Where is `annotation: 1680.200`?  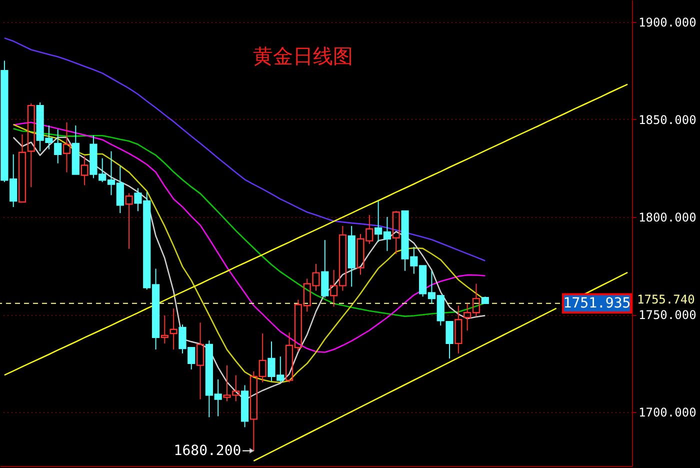
annotation: 1680.200 is located at coordinates (208, 450).